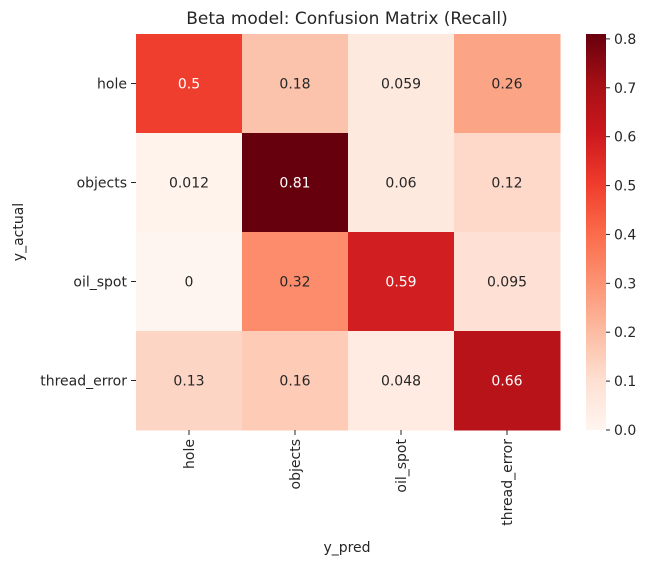 This screenshot has width=652, height=566. Describe the element at coordinates (625, 333) in the screenshot. I see `colorbar-tick-label: 0.2` at that location.